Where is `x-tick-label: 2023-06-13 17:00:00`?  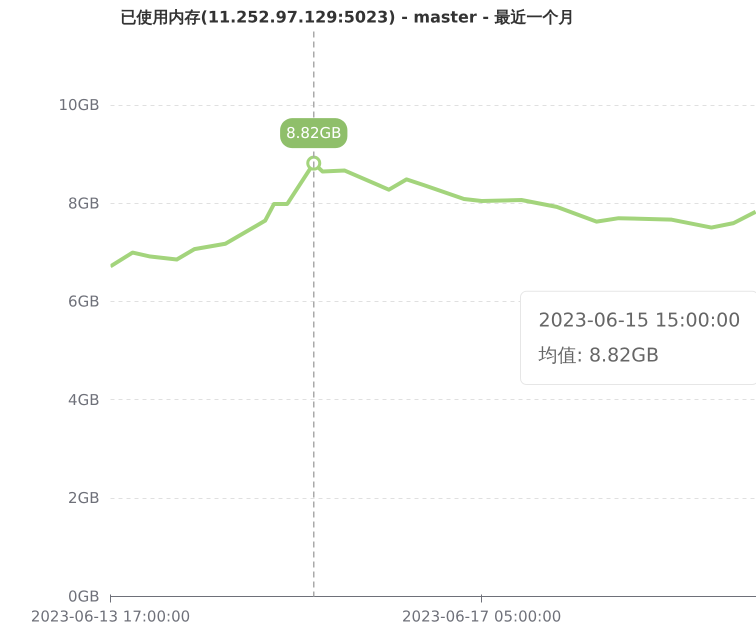 x-tick-label: 2023-06-13 17:00:00 is located at coordinates (110, 617).